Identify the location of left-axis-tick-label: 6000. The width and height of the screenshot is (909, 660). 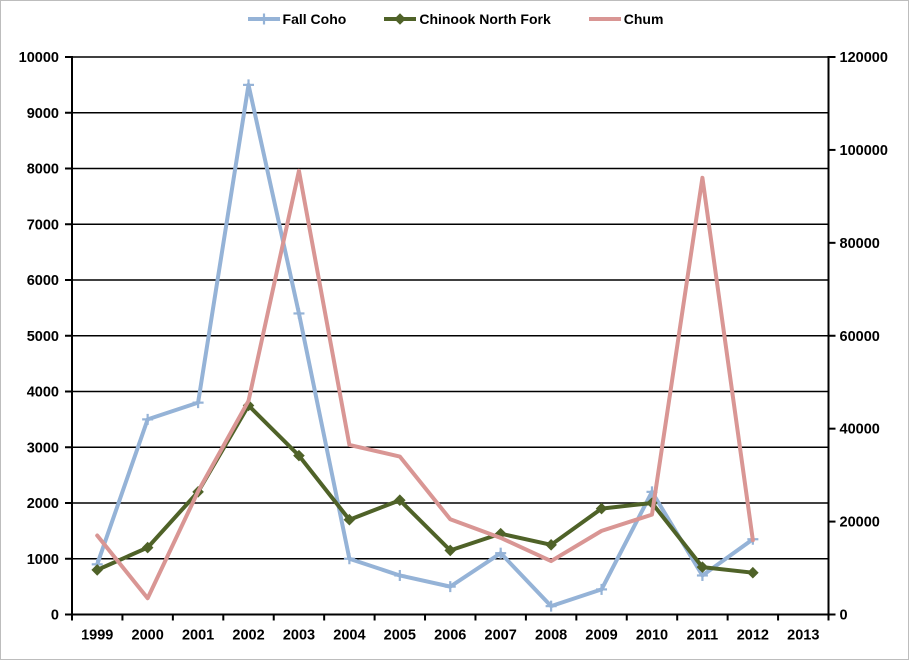
(43, 281).